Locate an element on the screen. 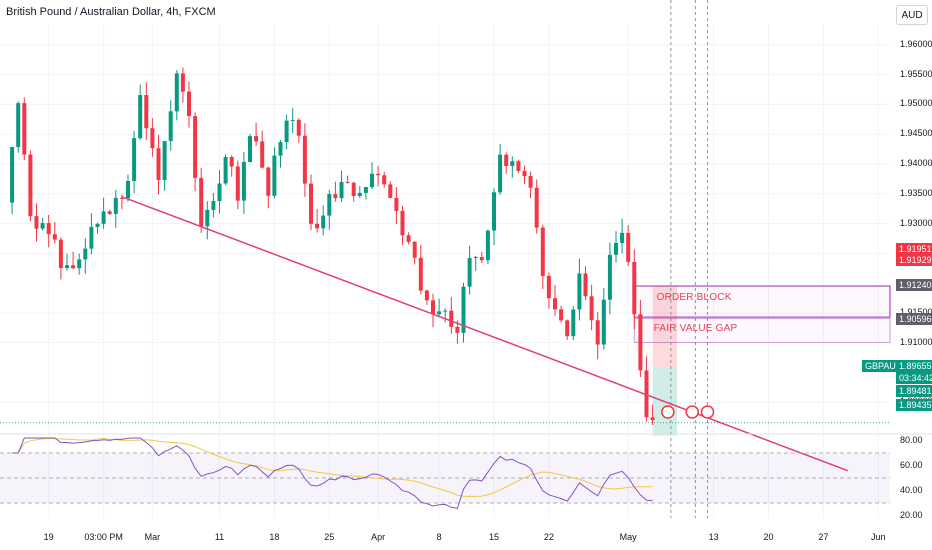 The image size is (932, 550). price-label: GBPAUD is located at coordinates (884, 366).